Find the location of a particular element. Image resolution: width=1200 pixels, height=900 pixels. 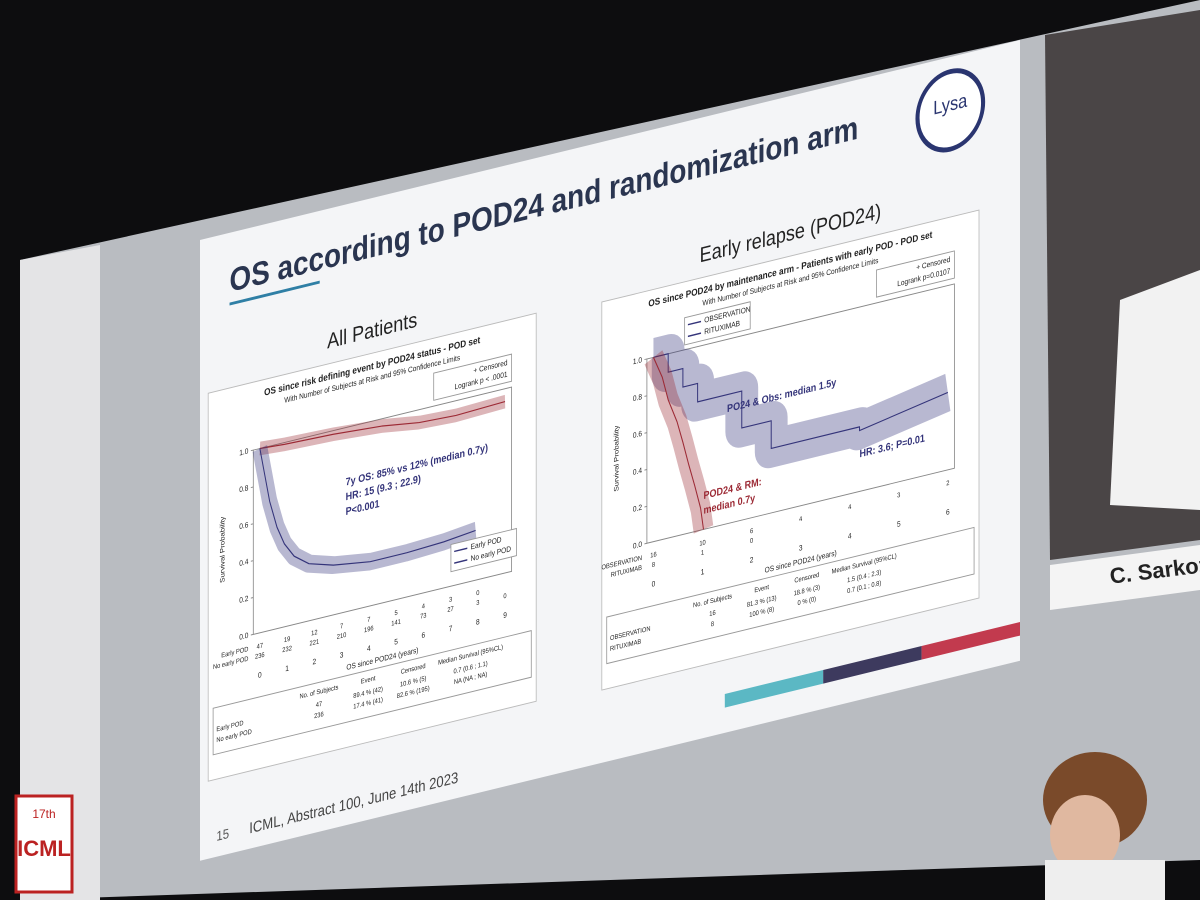

at-risk-count: 47 is located at coordinates (260, 646).